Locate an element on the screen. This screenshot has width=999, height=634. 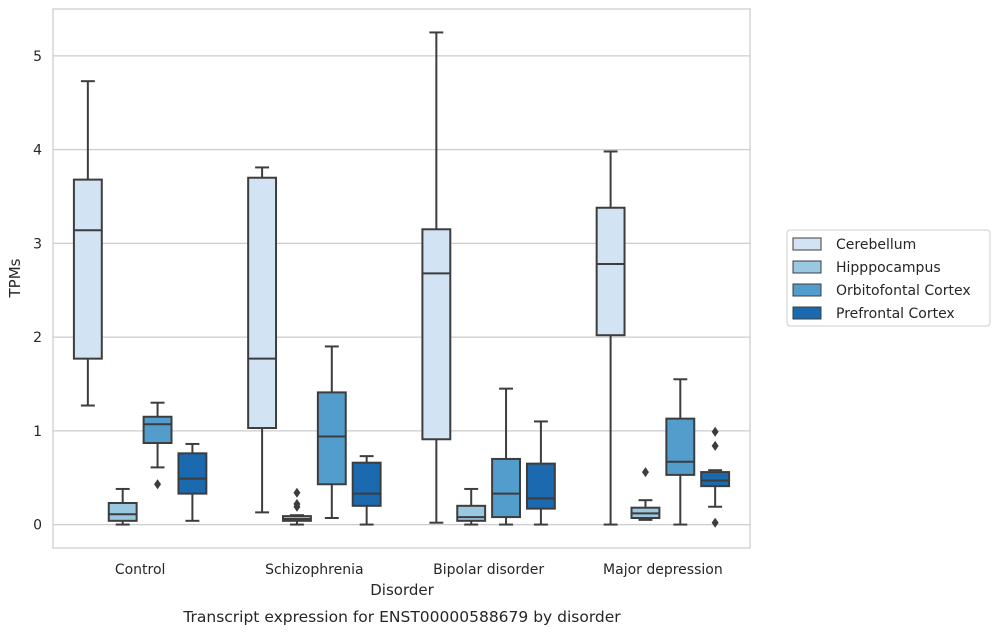
legend-item: Cerebellum is located at coordinates (854, 245).